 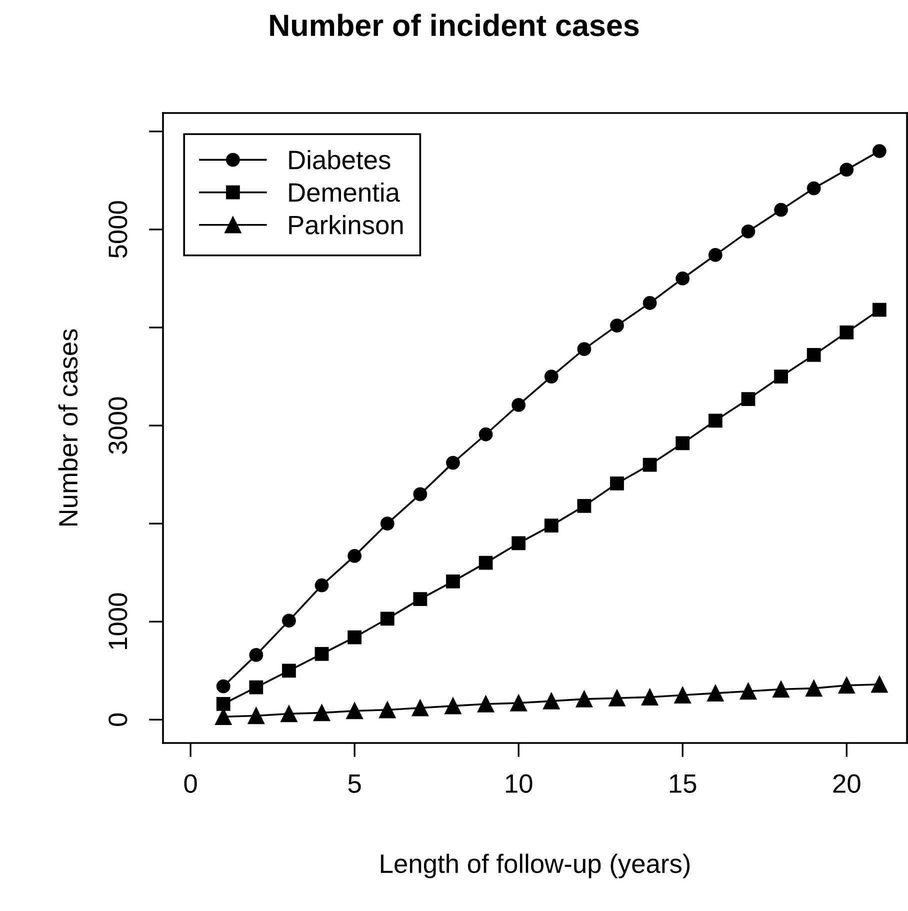 I want to click on y-tick-label: 3000, so click(x=118, y=425).